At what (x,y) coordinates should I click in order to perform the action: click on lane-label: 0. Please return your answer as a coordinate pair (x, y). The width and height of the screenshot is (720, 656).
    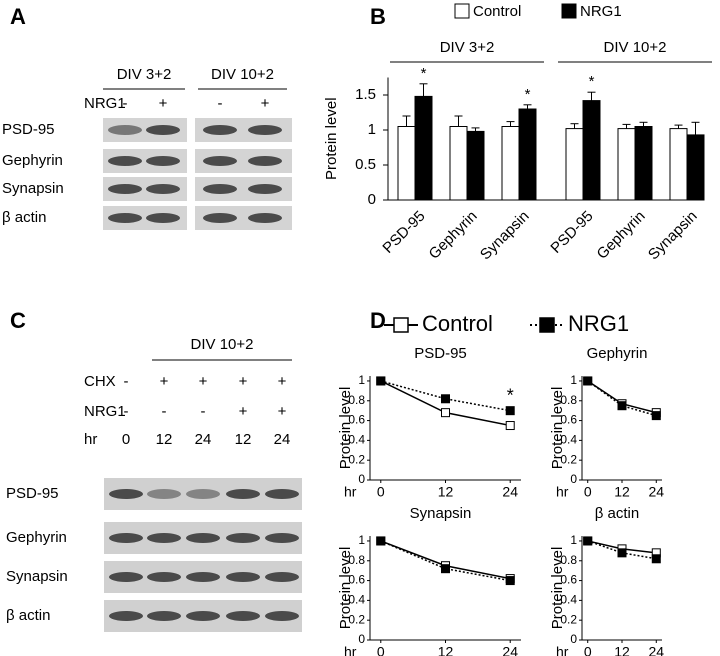
    Looking at the image, I should click on (126, 439).